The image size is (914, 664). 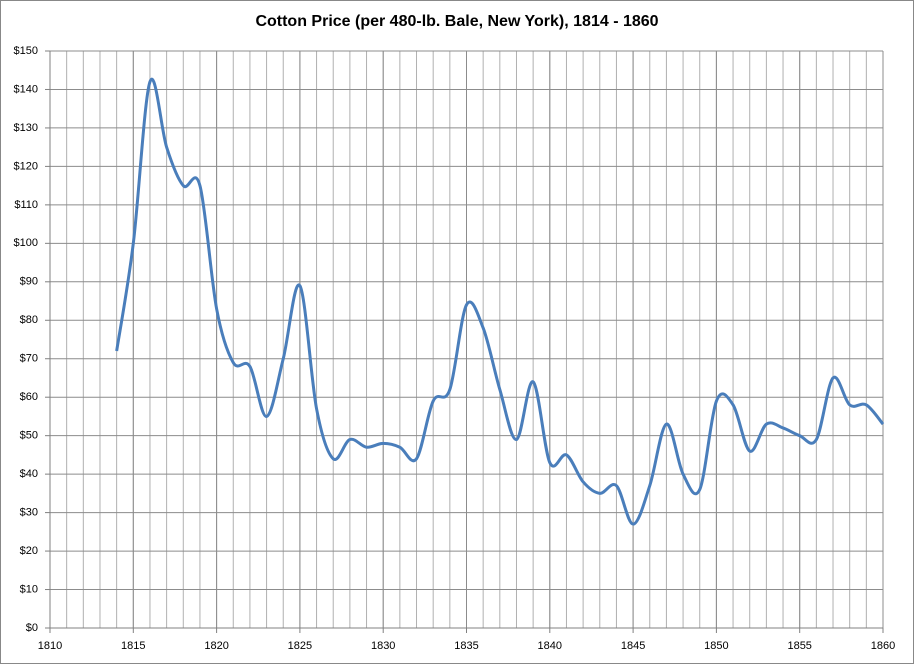 What do you see at coordinates (799, 646) in the screenshot?
I see `x-tick-label: 1855` at bounding box center [799, 646].